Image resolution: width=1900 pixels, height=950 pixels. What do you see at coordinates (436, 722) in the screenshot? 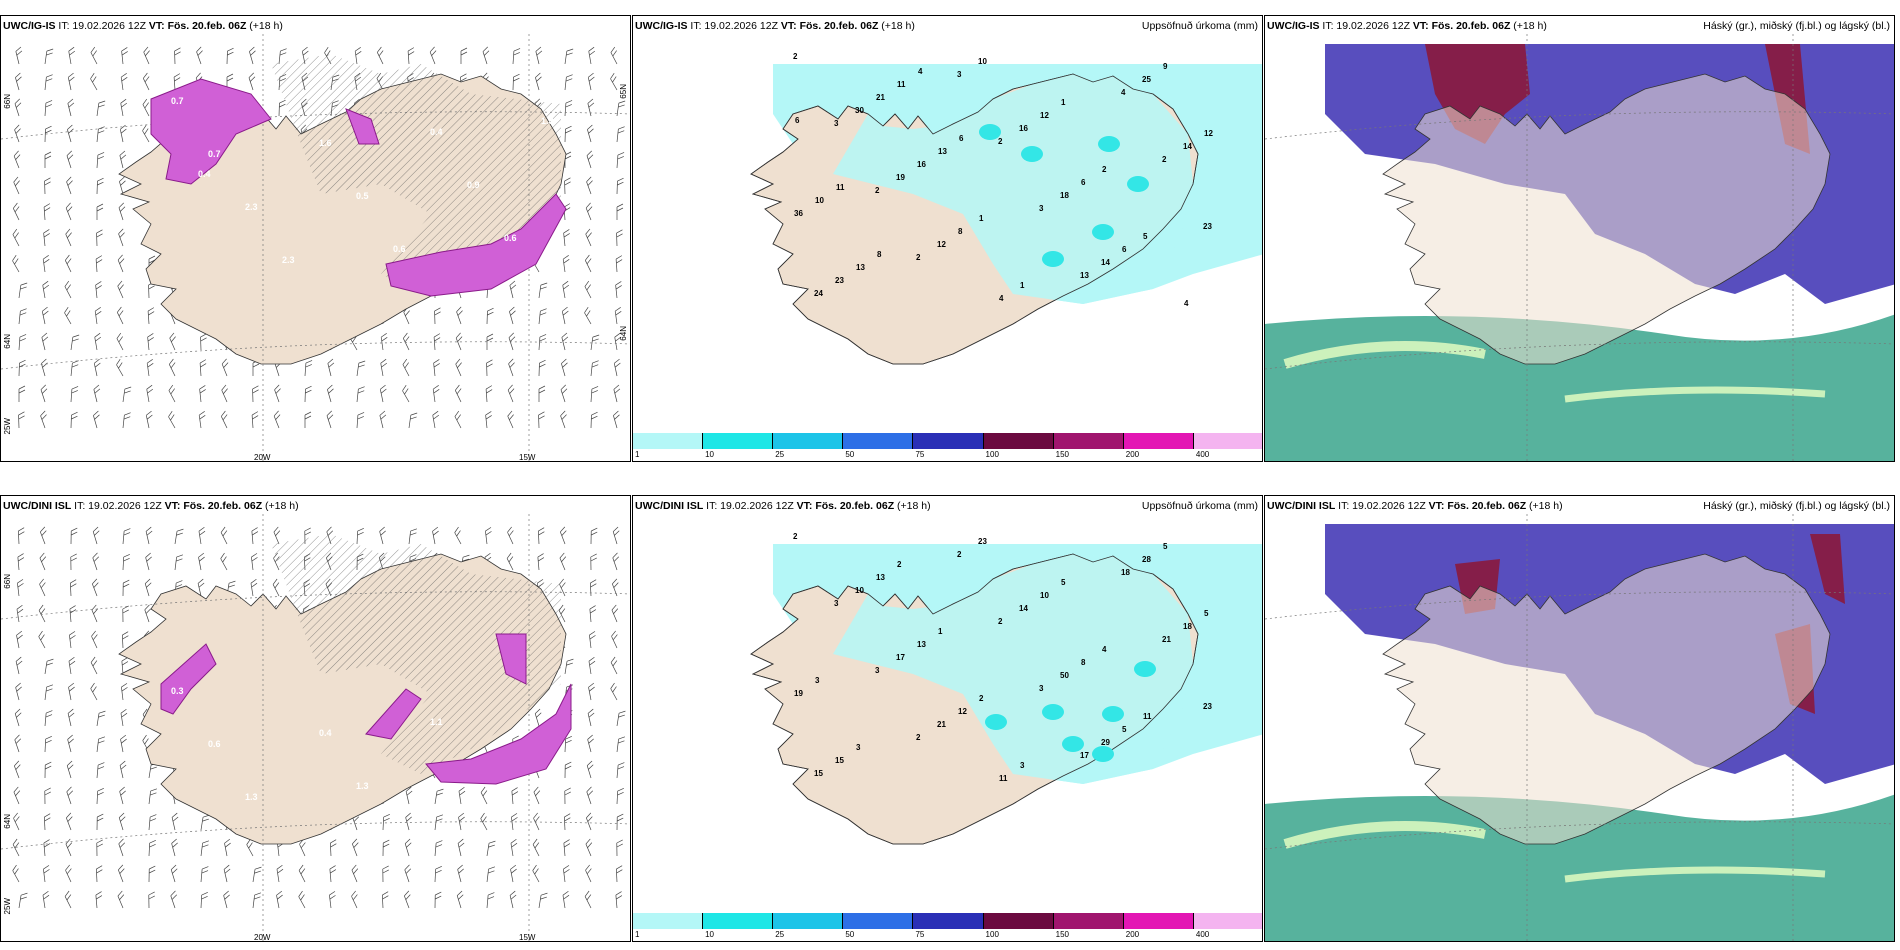
I see `precip-value-label: 1.1` at bounding box center [436, 722].